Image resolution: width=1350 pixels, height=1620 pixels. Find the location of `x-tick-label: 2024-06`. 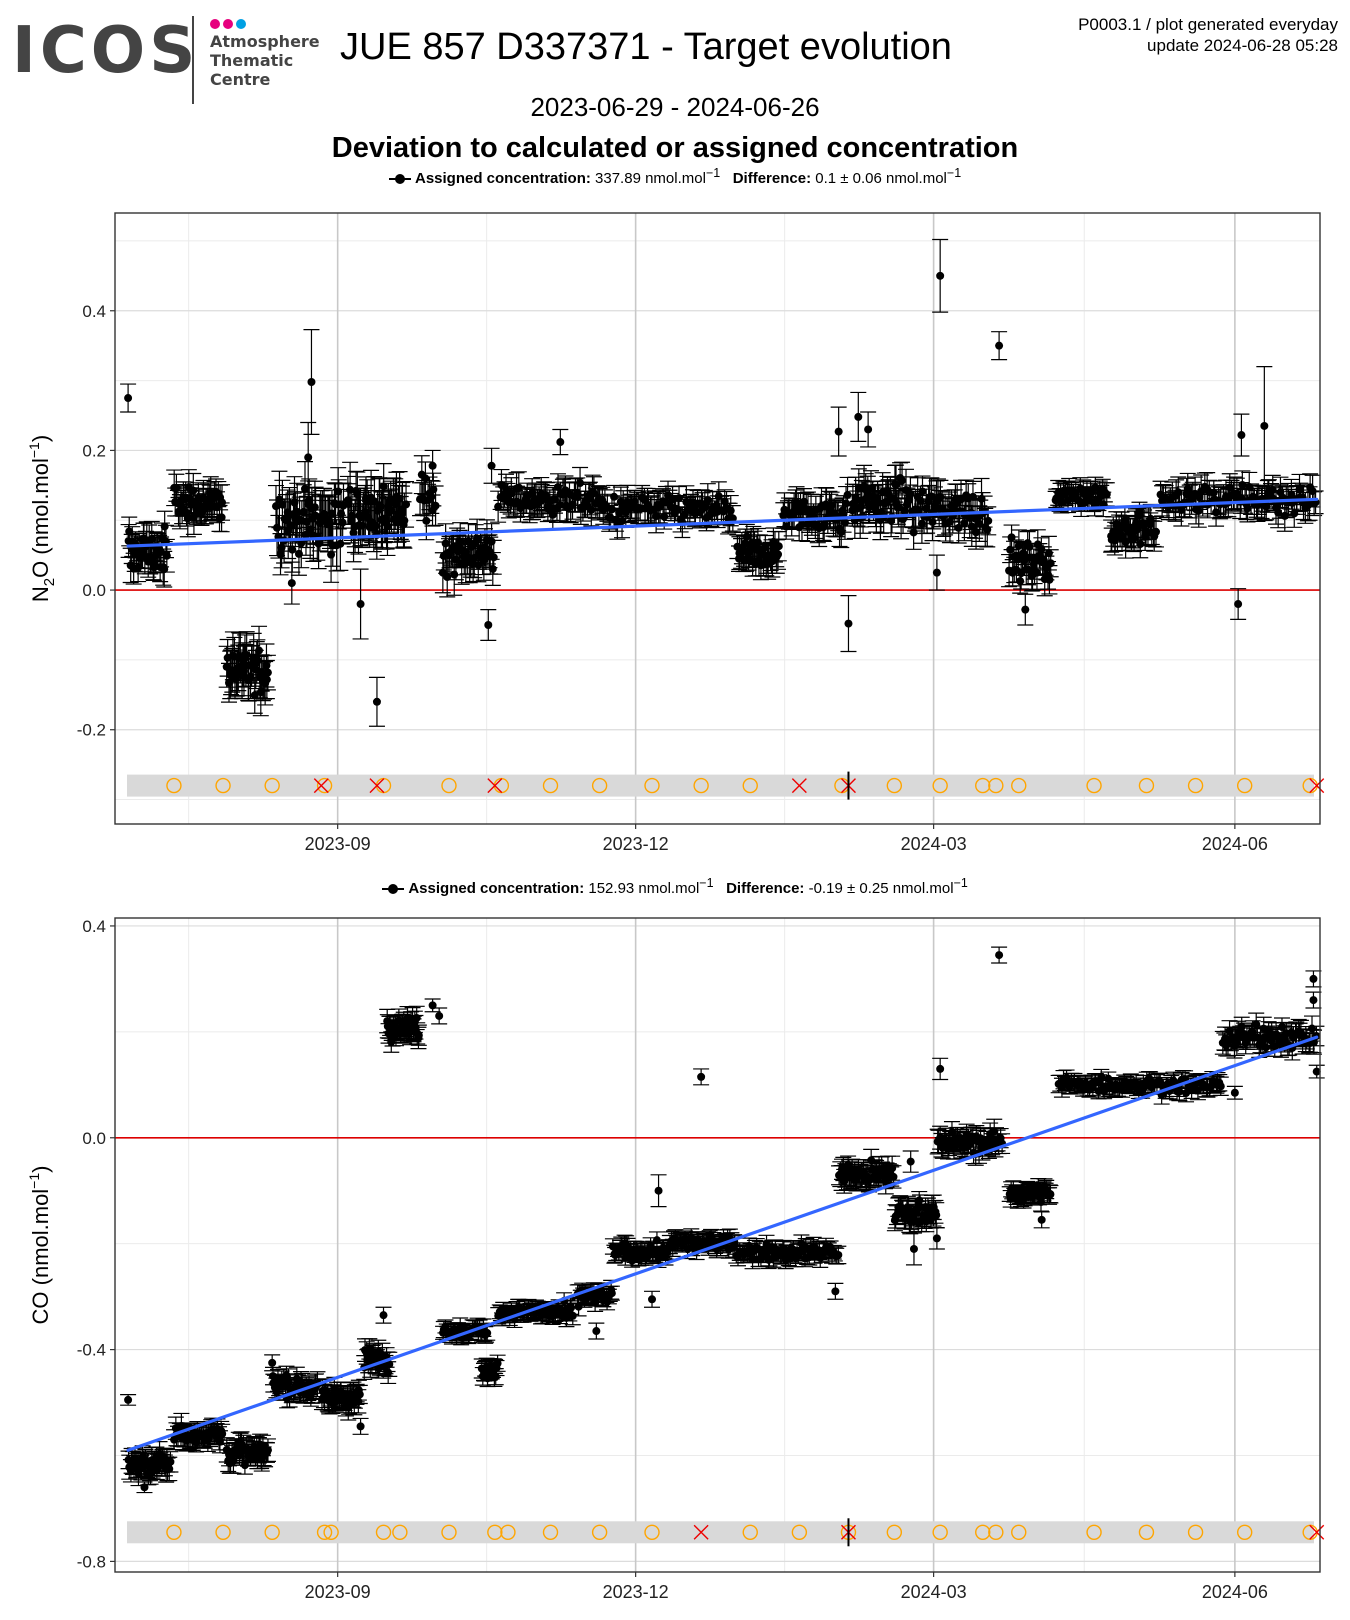

x-tick-label: 2024-06 is located at coordinates (1235, 844).